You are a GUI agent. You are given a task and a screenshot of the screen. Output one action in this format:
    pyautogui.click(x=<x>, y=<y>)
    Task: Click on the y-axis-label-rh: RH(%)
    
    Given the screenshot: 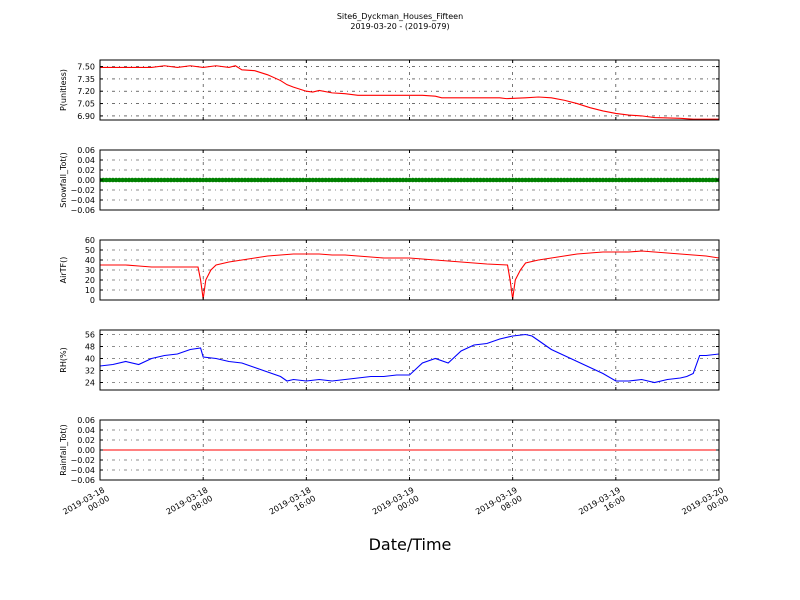 What is the action you would take?
    pyautogui.click(x=63, y=359)
    